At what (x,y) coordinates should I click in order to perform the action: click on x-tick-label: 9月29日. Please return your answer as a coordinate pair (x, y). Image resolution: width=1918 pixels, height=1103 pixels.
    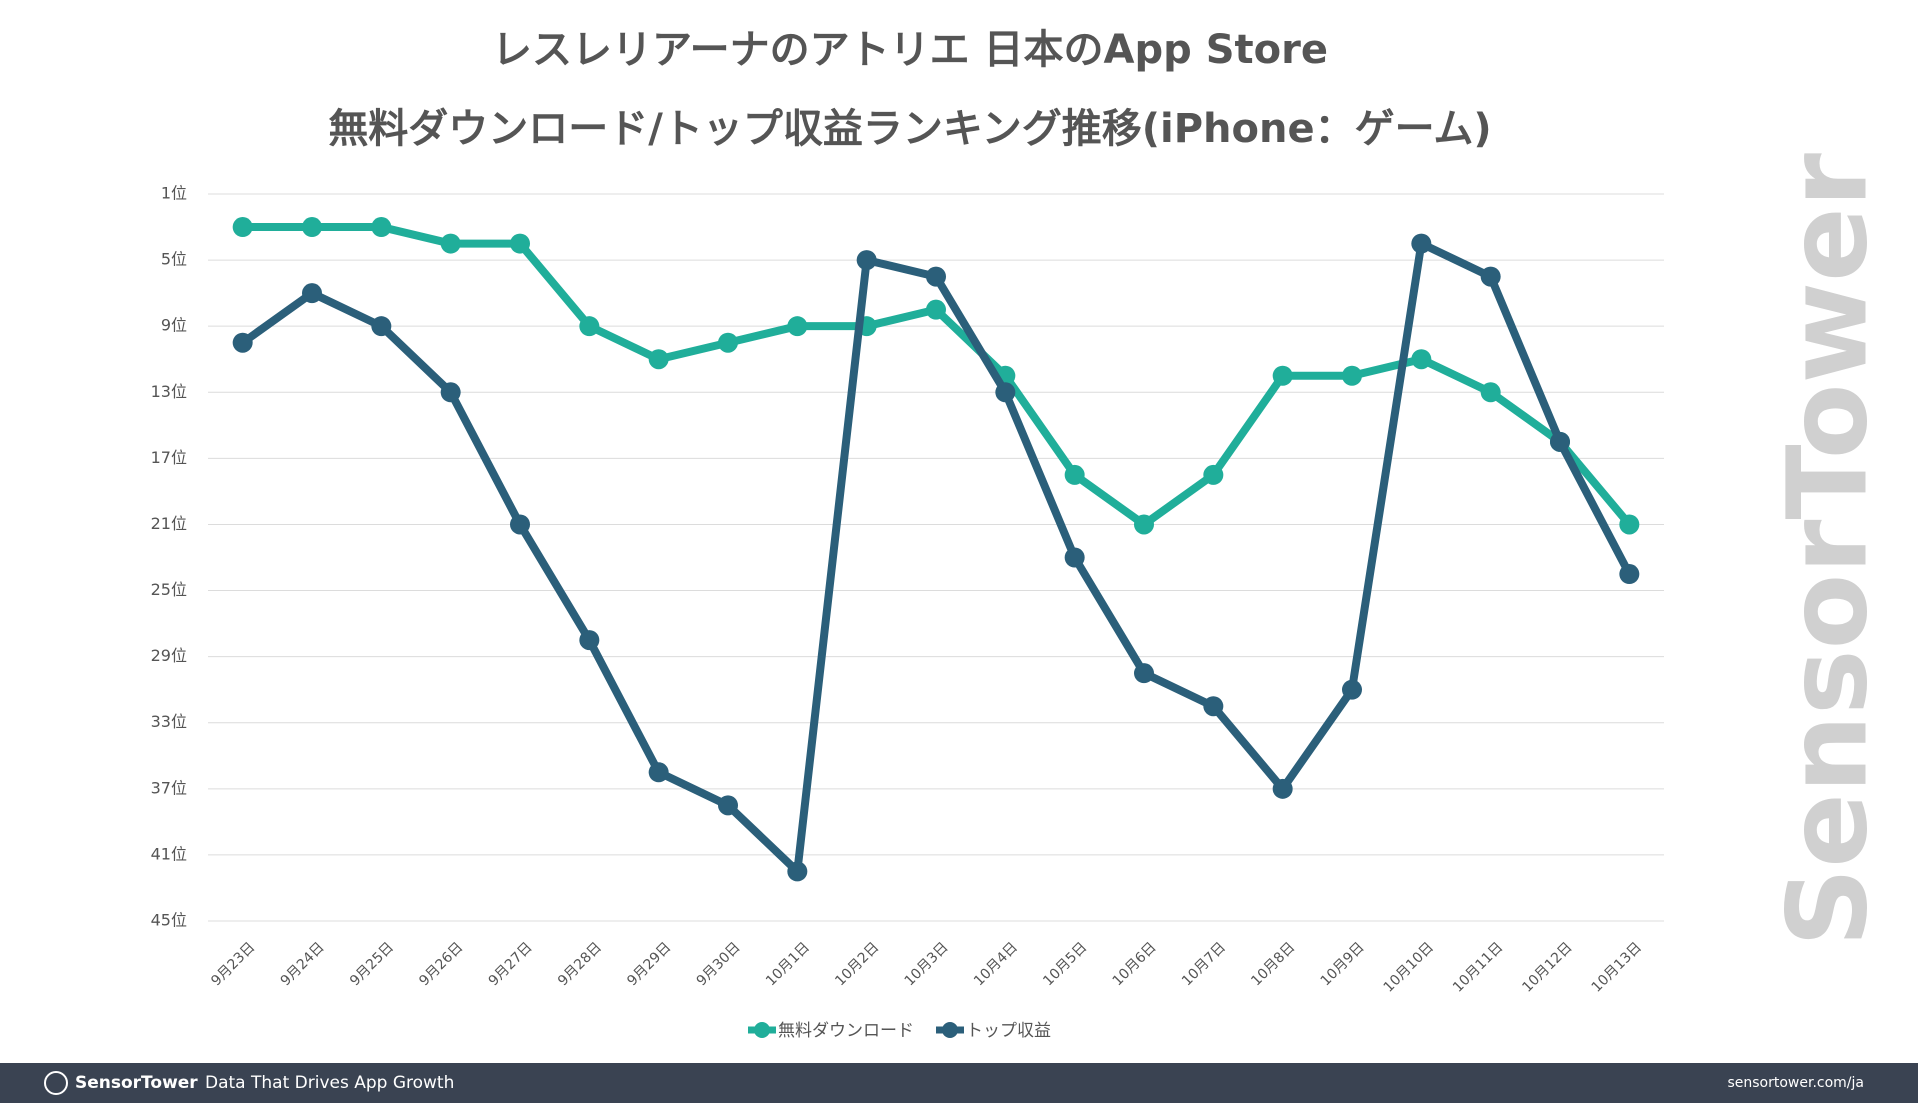
    Looking at the image, I should click on (649, 964).